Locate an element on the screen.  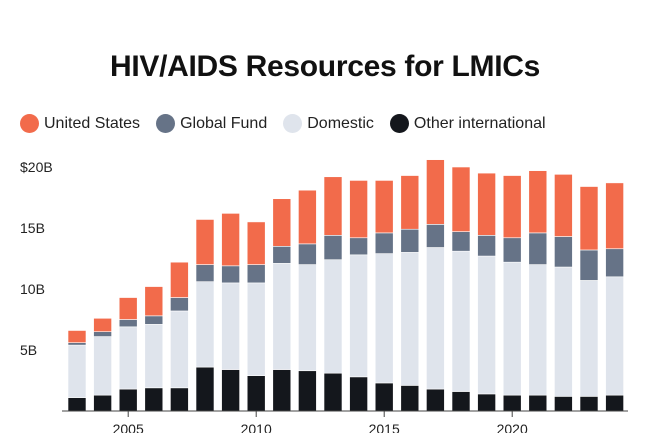
legend-item-global-fund: Global Fund is located at coordinates (211, 123).